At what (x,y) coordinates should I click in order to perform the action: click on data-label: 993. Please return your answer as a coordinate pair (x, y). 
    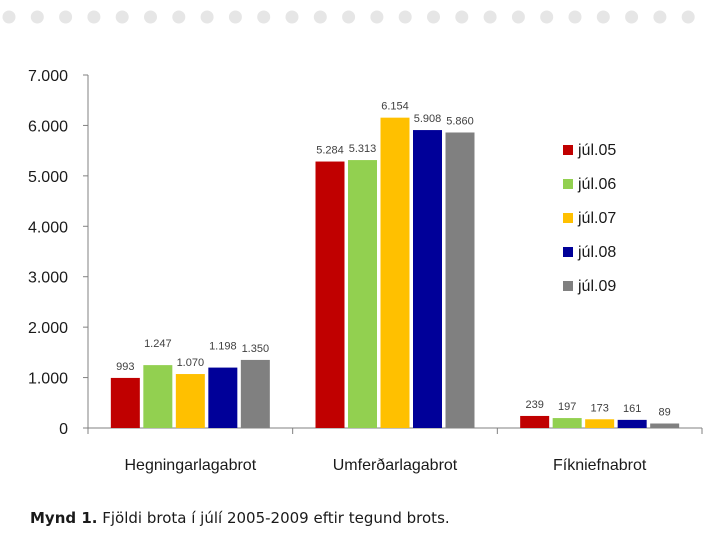
    Looking at the image, I should click on (125, 367).